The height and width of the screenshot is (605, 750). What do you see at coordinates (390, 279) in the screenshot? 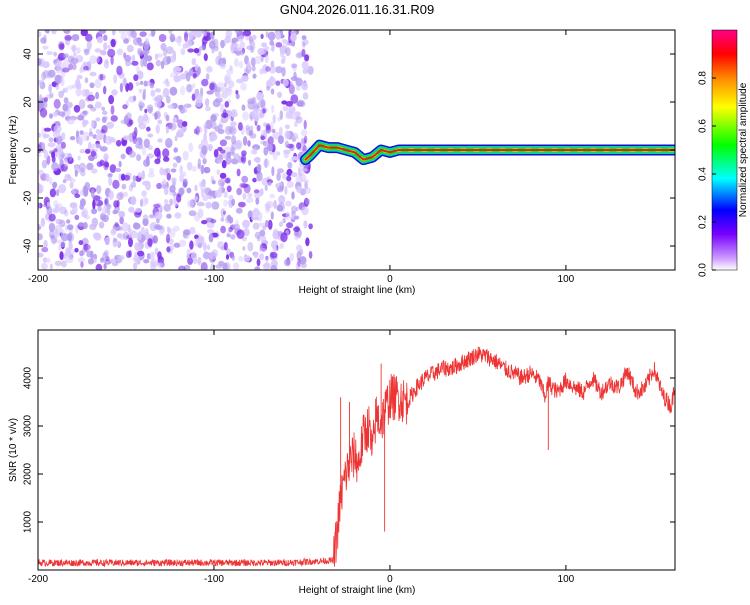
I see `x-tick-label: 0` at bounding box center [390, 279].